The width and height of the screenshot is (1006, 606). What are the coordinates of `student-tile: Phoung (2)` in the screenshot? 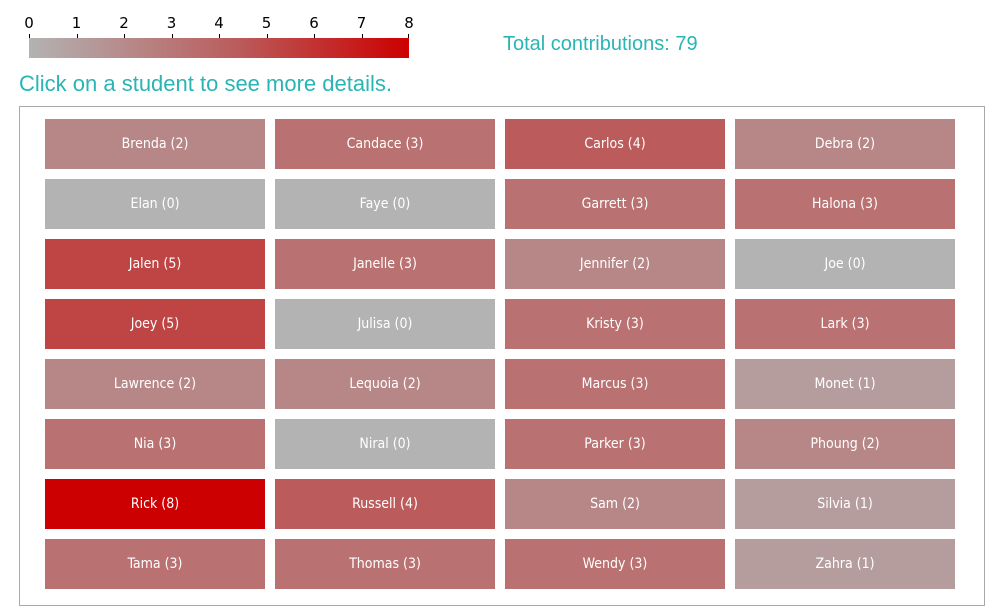 It's located at (845, 444).